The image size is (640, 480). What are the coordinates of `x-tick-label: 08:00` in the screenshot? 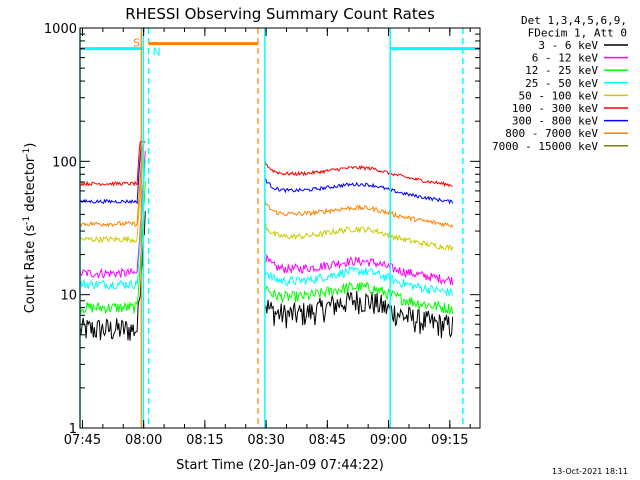 It's located at (143, 440).